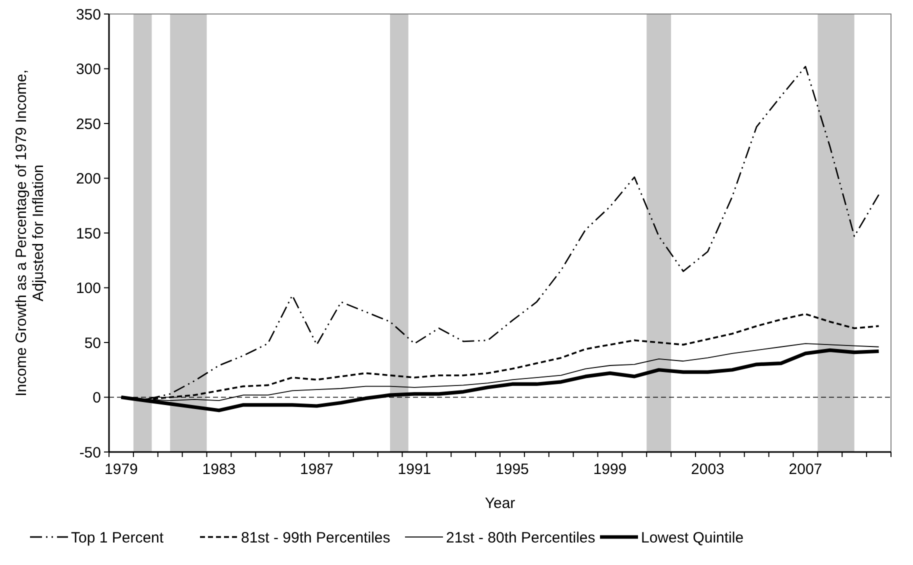  Describe the element at coordinates (610, 469) in the screenshot. I see `x-tick-label: 1999` at that location.